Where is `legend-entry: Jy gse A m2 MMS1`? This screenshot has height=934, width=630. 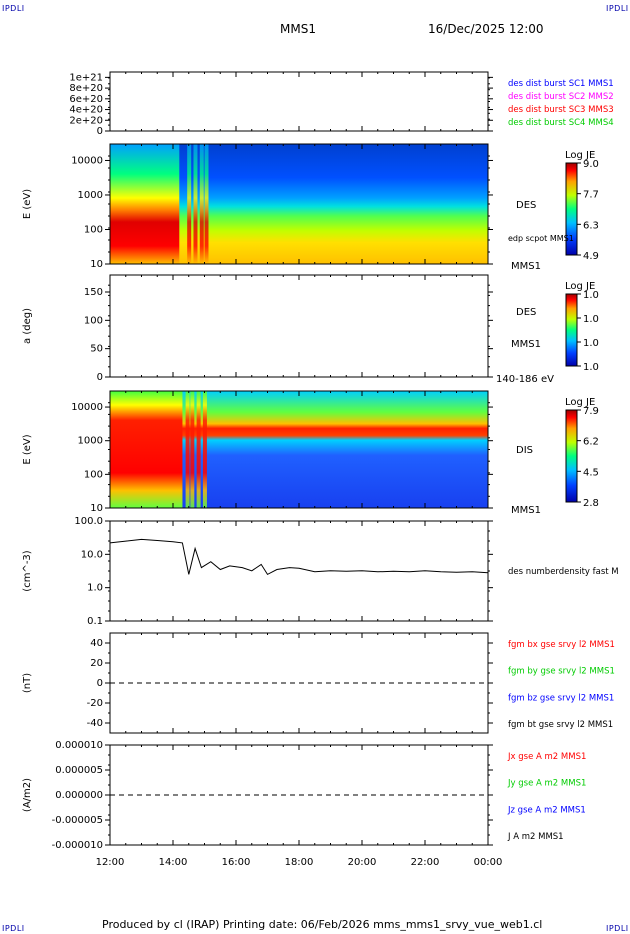
legend-entry: Jy gse A m2 MMS1 is located at coordinates (546, 784).